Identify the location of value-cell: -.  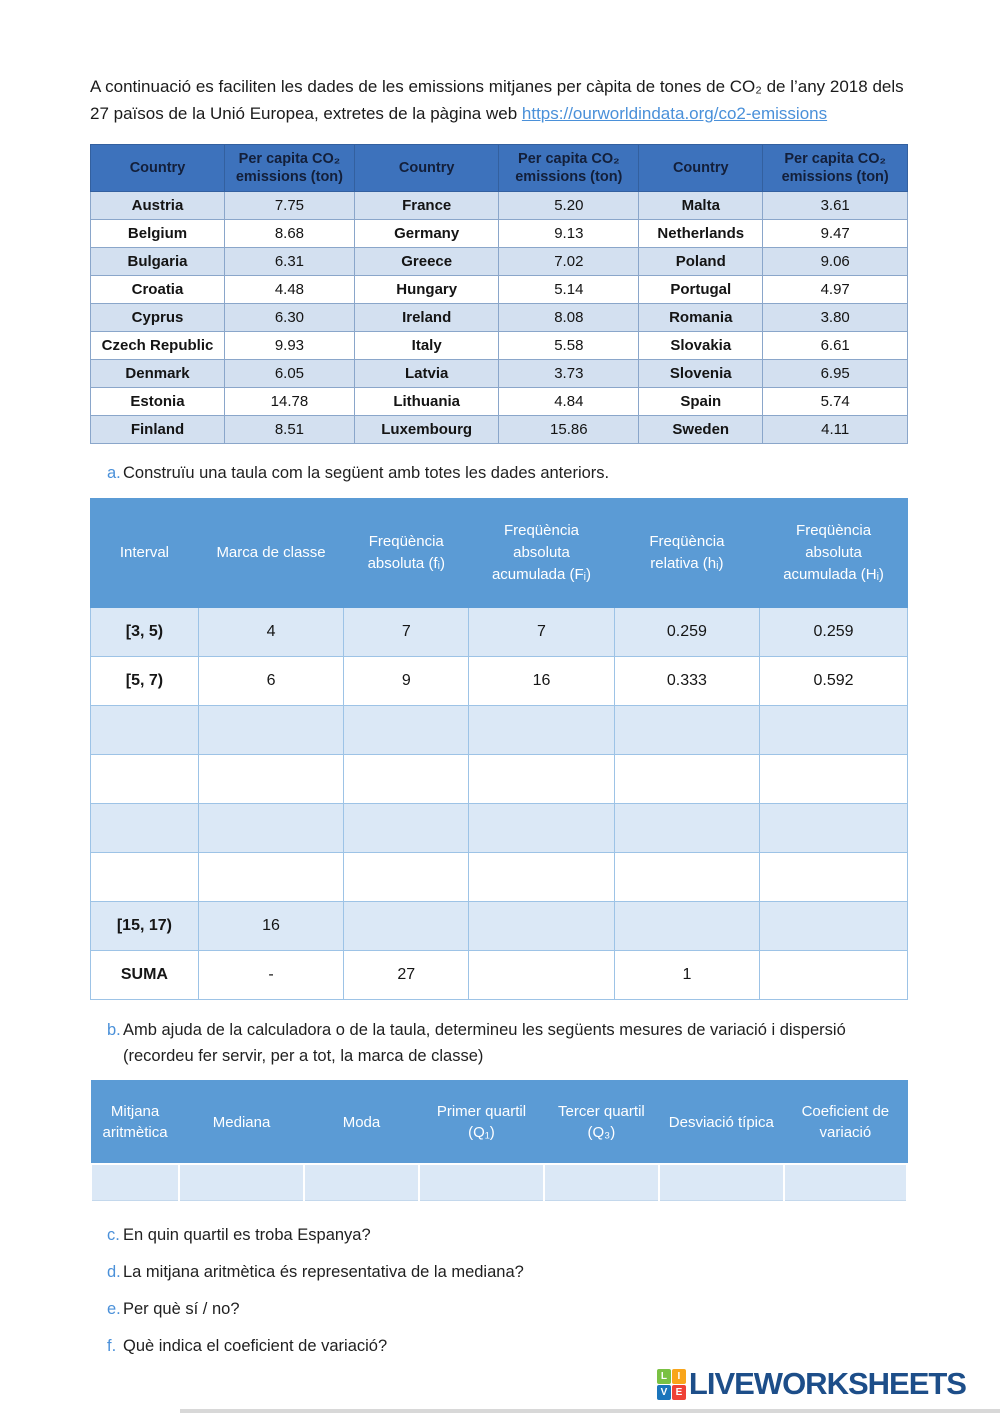
(271, 975).